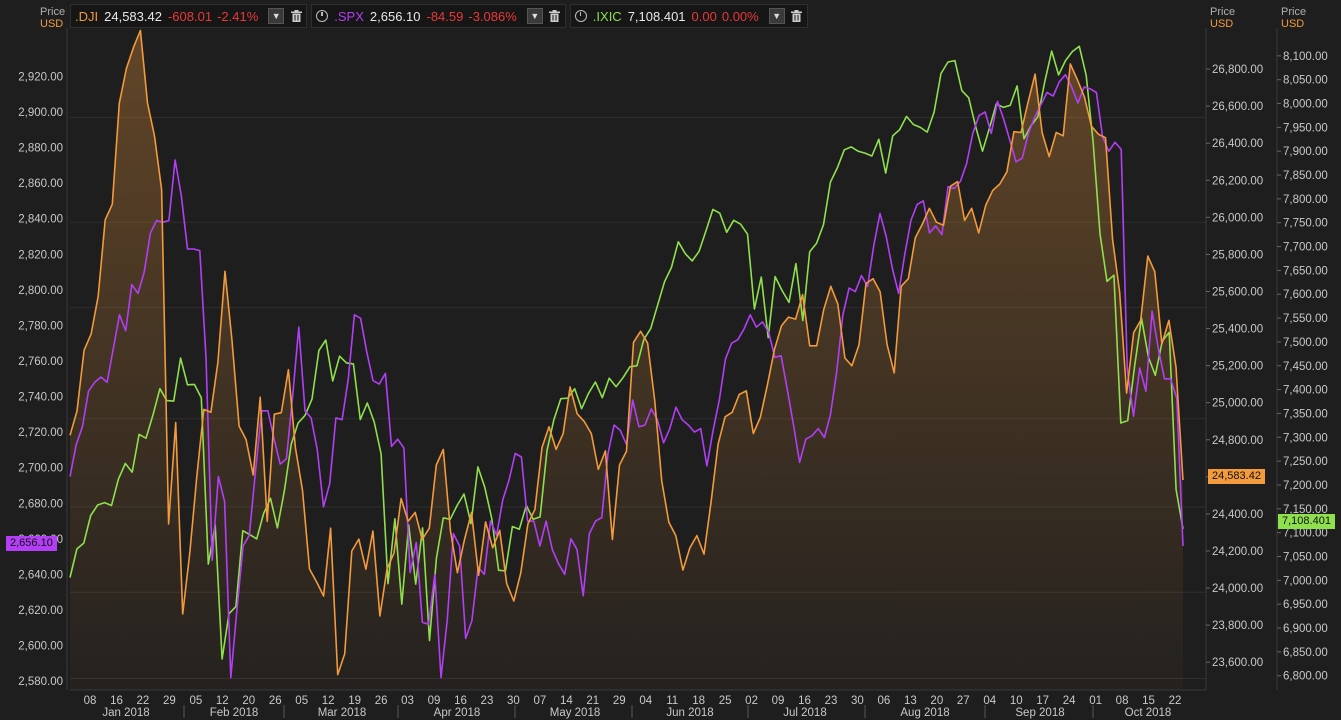 Image resolution: width=1341 pixels, height=720 pixels. What do you see at coordinates (1305, 391) in the screenshot?
I see `right-tick-label: 7,400.00` at bounding box center [1305, 391].